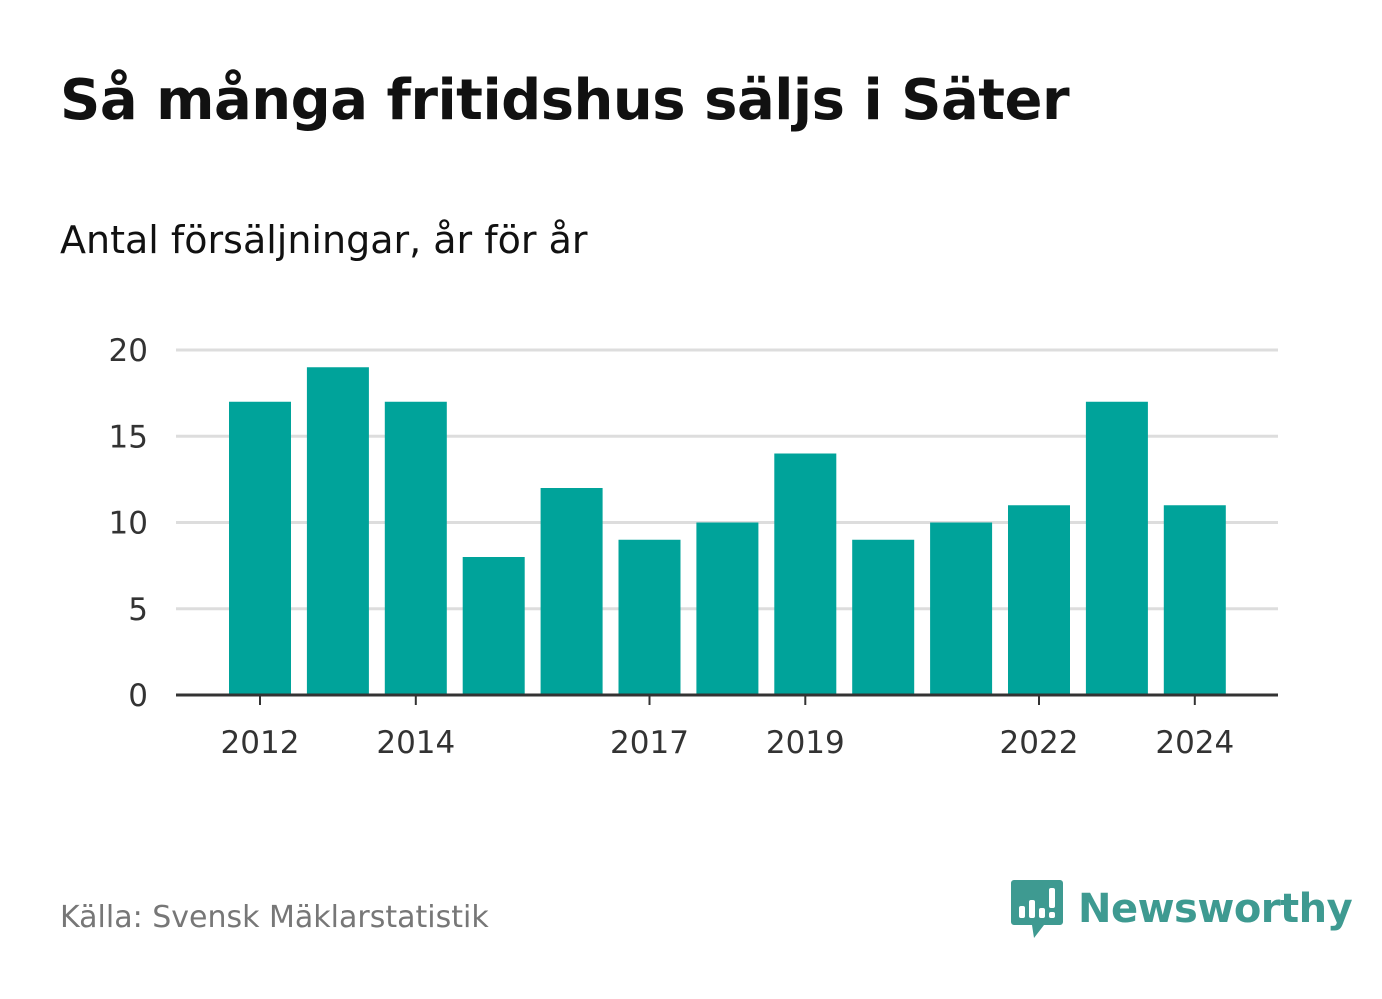  Describe the element at coordinates (649, 743) in the screenshot. I see `x-tick-label: 2017` at that location.